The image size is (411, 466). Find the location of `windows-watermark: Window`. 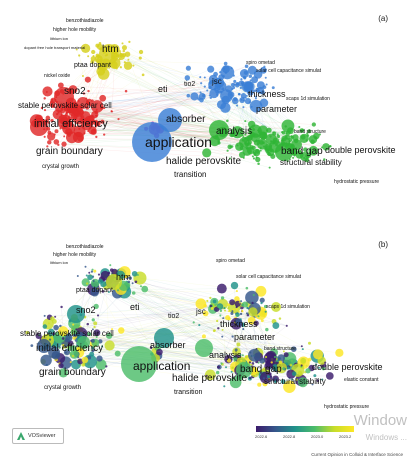

windows-watermark: Window is located at coordinates (380, 420).